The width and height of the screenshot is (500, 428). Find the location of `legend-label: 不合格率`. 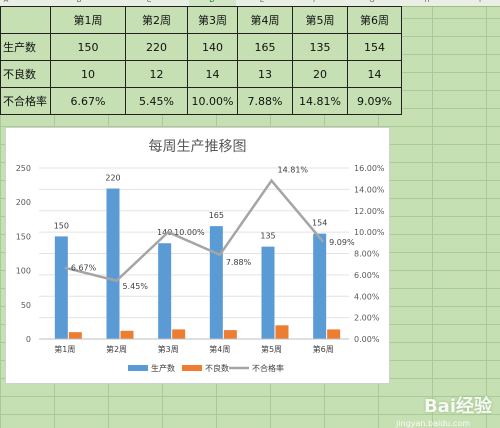

legend-label: 不合格率 is located at coordinates (268, 368).